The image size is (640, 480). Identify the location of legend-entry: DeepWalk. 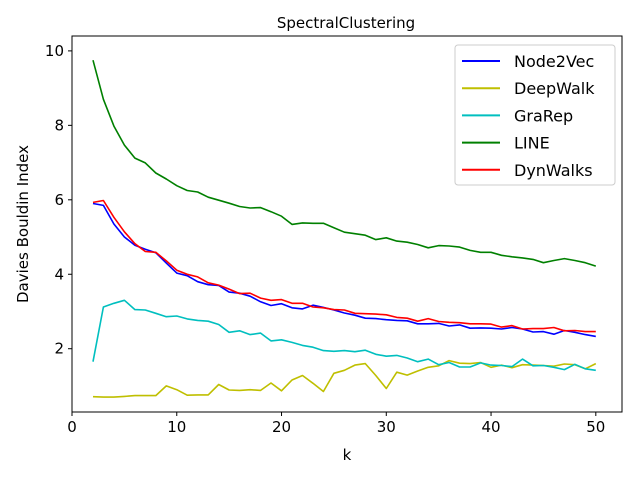
(554, 88).